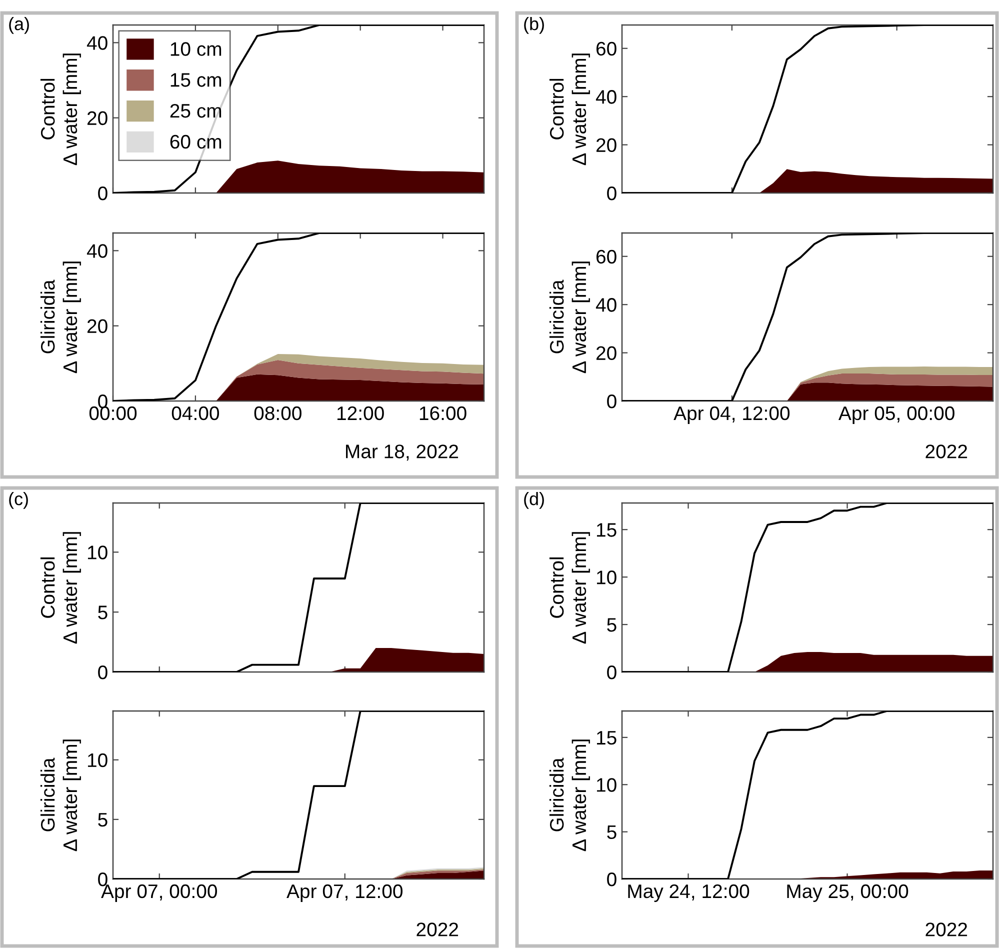 Image resolution: width=999 pixels, height=950 pixels. Describe the element at coordinates (196, 111) in the screenshot. I see `legend-label: 25 cm` at that location.